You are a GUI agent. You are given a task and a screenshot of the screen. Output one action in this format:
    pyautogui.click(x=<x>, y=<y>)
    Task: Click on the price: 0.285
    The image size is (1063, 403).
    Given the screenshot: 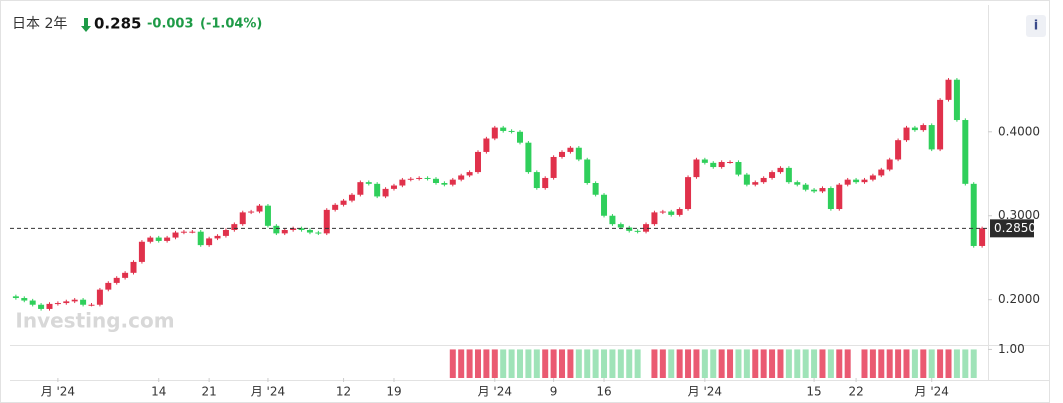 What is the action you would take?
    pyautogui.click(x=117, y=24)
    